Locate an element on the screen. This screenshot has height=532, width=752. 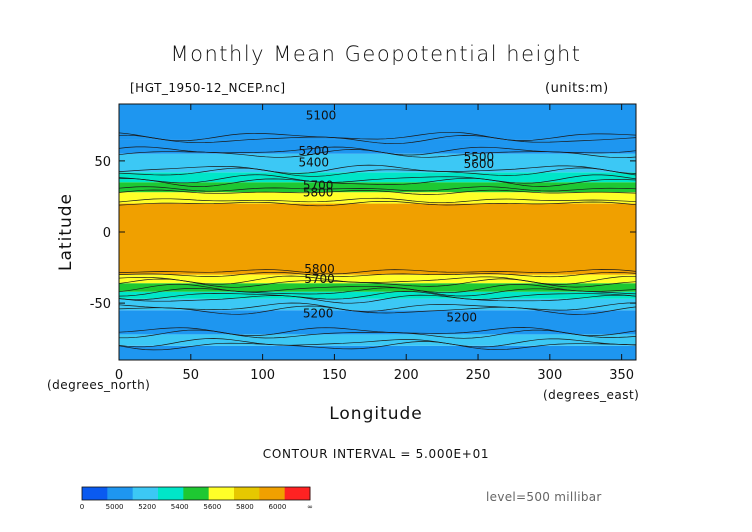
x-tick-label: 150 is located at coordinates (334, 375).